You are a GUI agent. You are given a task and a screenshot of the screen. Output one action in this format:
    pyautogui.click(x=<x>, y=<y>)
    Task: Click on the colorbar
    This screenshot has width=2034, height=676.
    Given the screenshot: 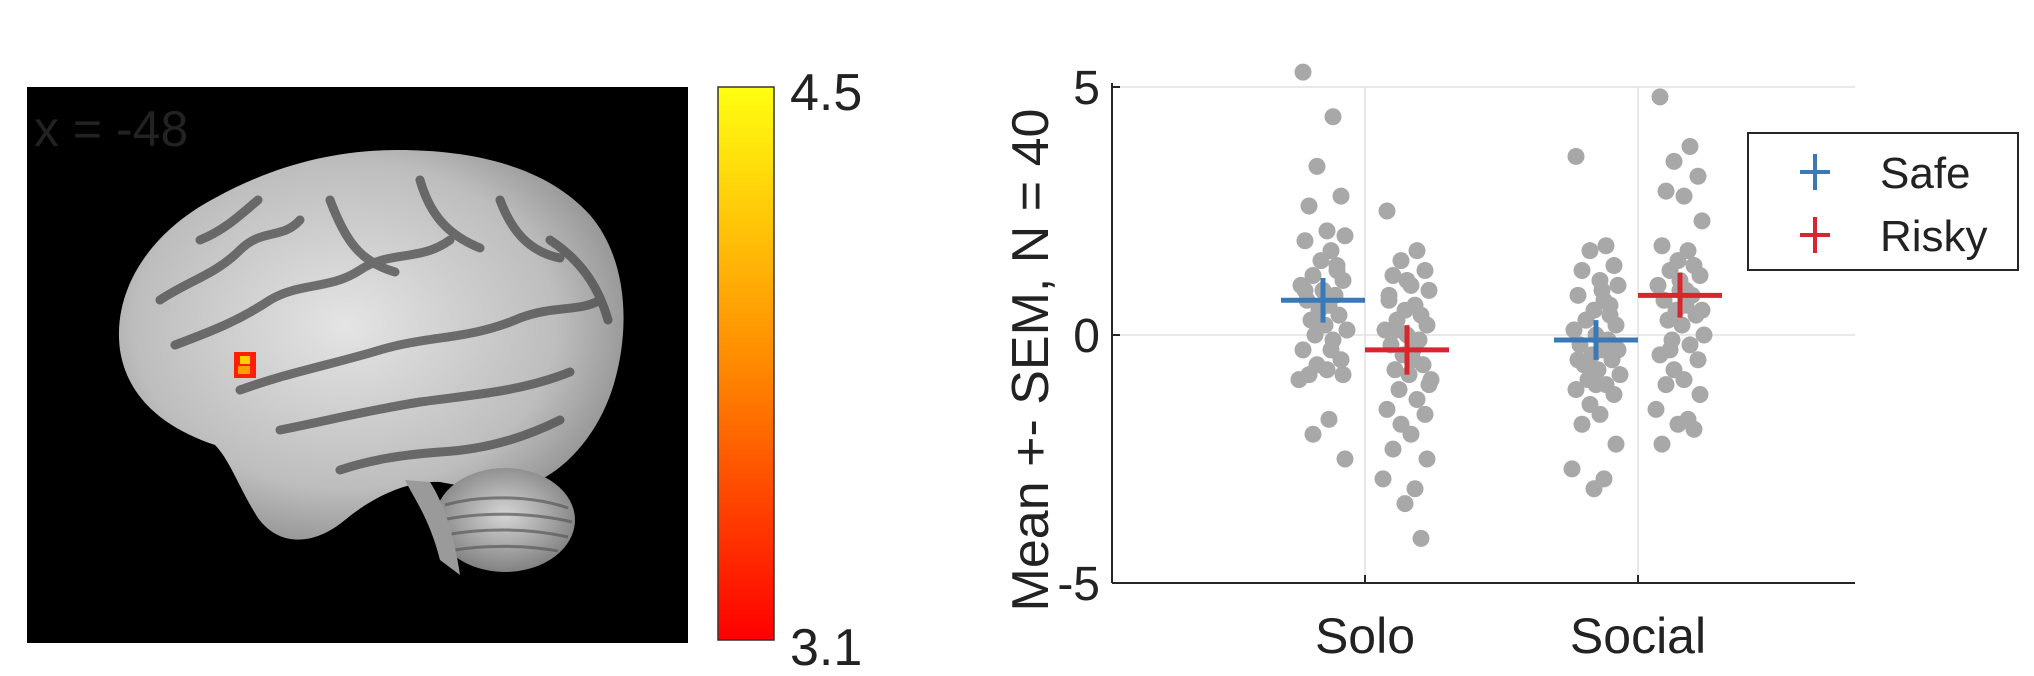 What is the action you would take?
    pyautogui.click(x=746, y=363)
    